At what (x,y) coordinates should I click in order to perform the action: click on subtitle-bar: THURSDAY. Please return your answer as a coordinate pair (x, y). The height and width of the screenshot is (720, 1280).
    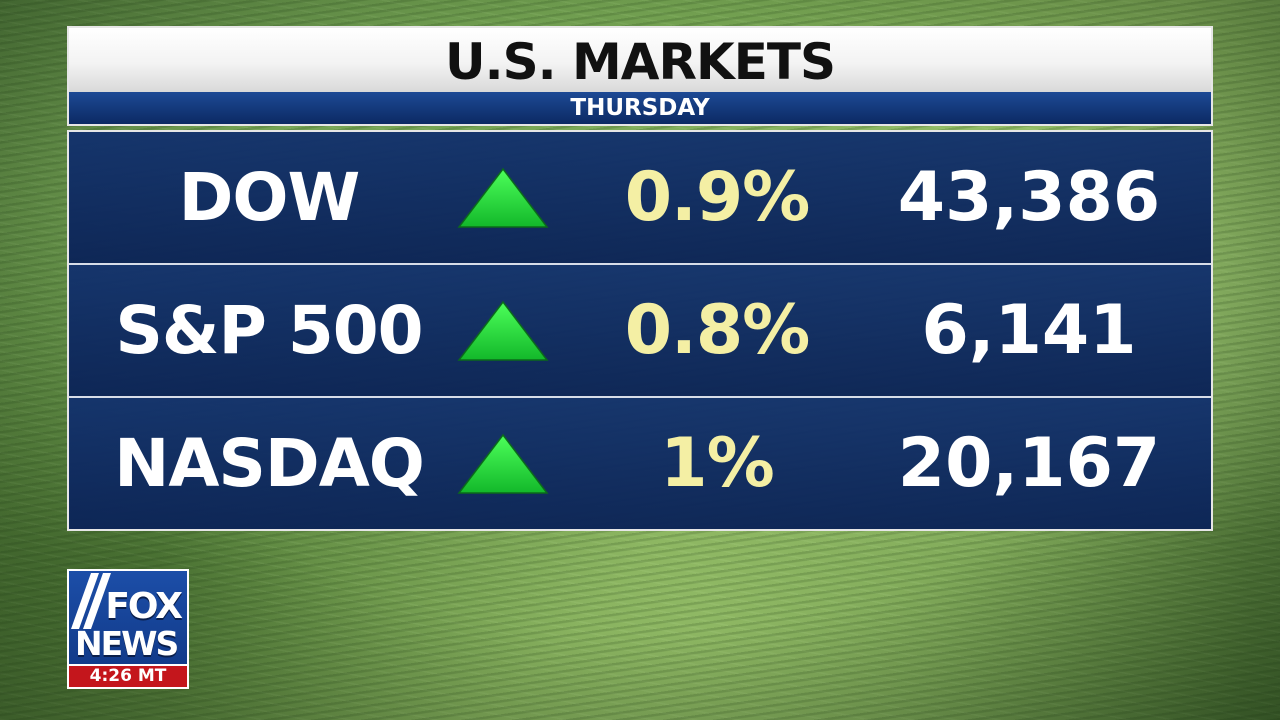
    Looking at the image, I should click on (640, 109).